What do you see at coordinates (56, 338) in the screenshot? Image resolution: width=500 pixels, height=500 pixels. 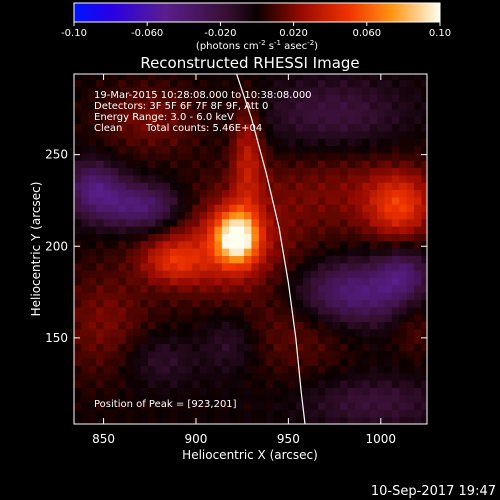 I see `y-tick-label: 150` at bounding box center [56, 338].